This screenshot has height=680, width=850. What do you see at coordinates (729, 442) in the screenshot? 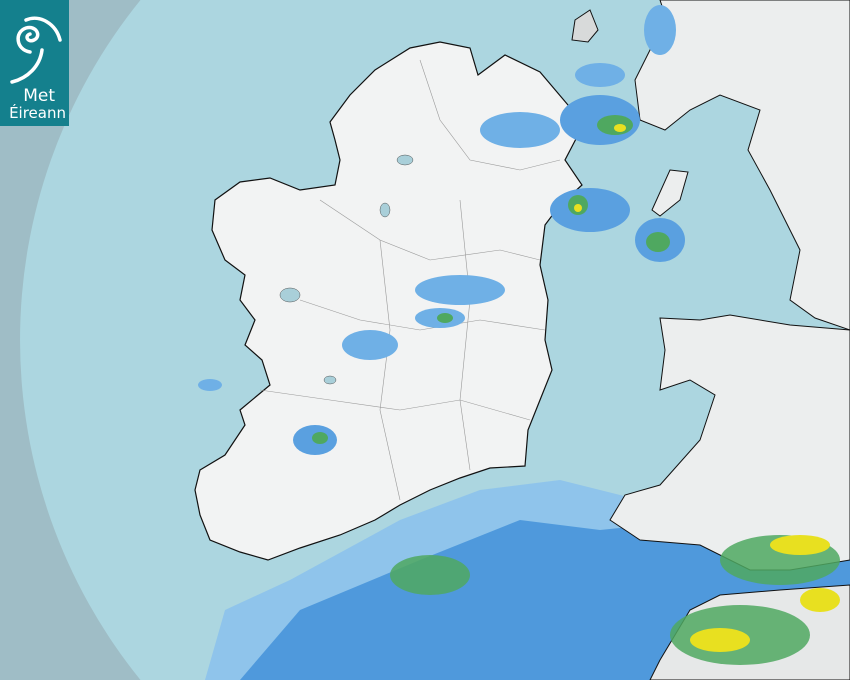
I see `land-wales` at bounding box center [729, 442].